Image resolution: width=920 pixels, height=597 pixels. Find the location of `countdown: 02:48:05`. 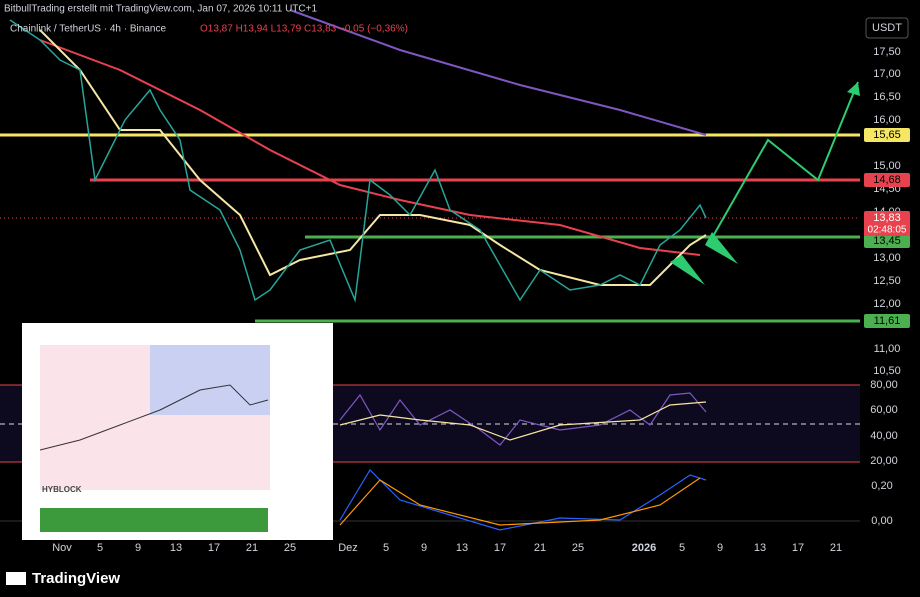

countdown: 02:48:05 is located at coordinates (887, 230).